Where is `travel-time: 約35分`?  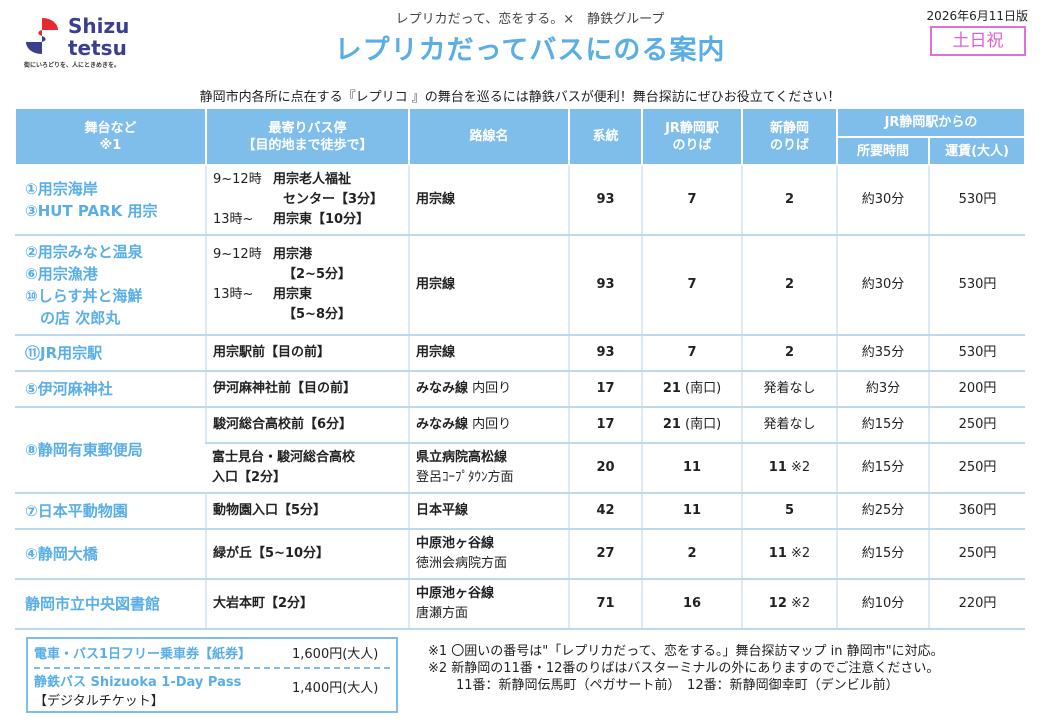
travel-time: 約35分 is located at coordinates (882, 353).